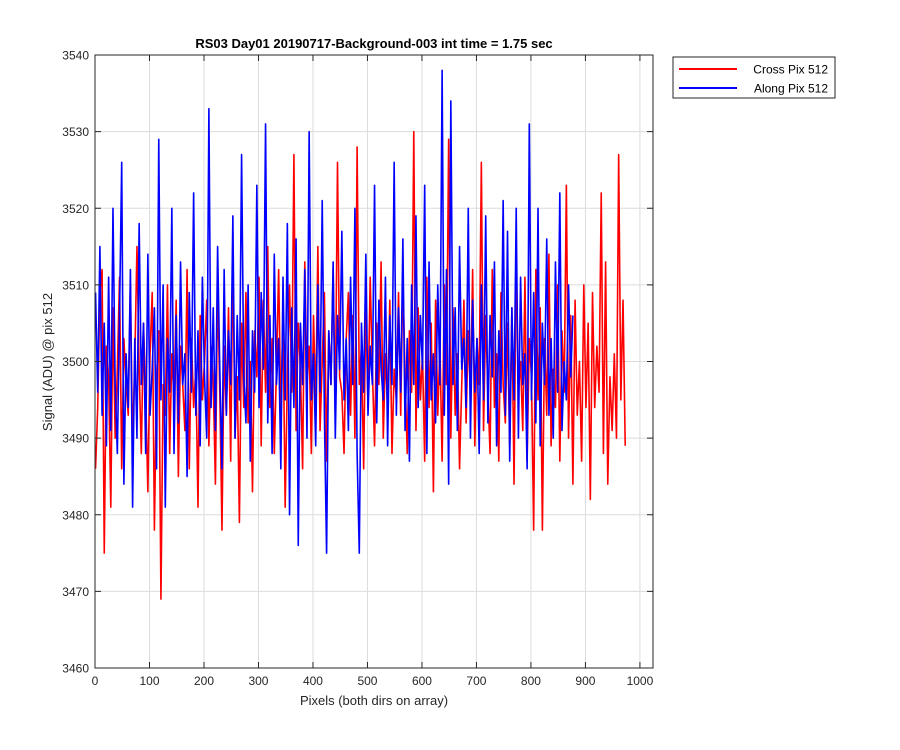 This screenshot has height=750, width=900. What do you see at coordinates (75, 132) in the screenshot?
I see `y-tick-label: 3530` at bounding box center [75, 132].